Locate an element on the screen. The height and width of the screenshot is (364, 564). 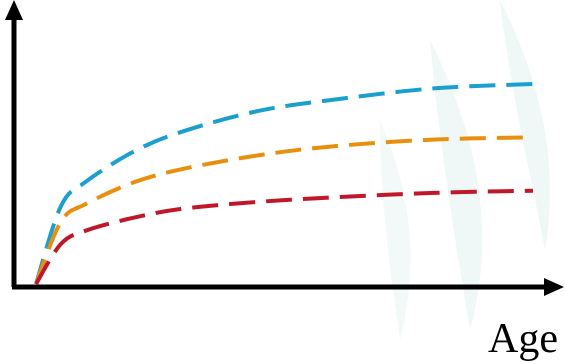
y-axis-arrow is located at coordinates (14, 10).